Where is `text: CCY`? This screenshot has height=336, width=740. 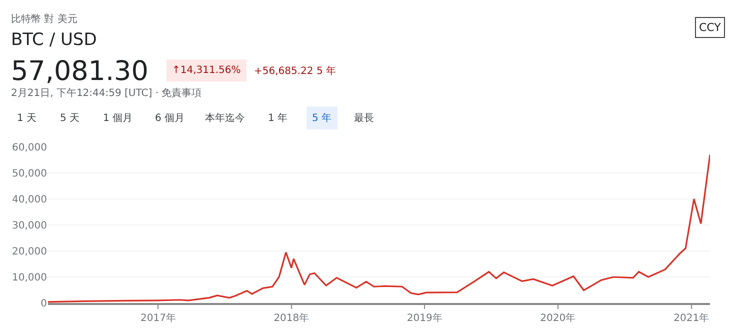 text: CCY is located at coordinates (710, 27).